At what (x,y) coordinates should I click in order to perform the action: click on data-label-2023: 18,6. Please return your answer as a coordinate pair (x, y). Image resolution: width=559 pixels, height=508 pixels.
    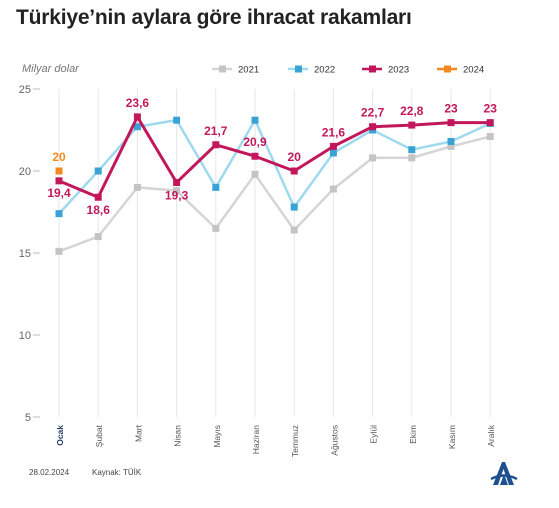
    Looking at the image, I should click on (99, 210).